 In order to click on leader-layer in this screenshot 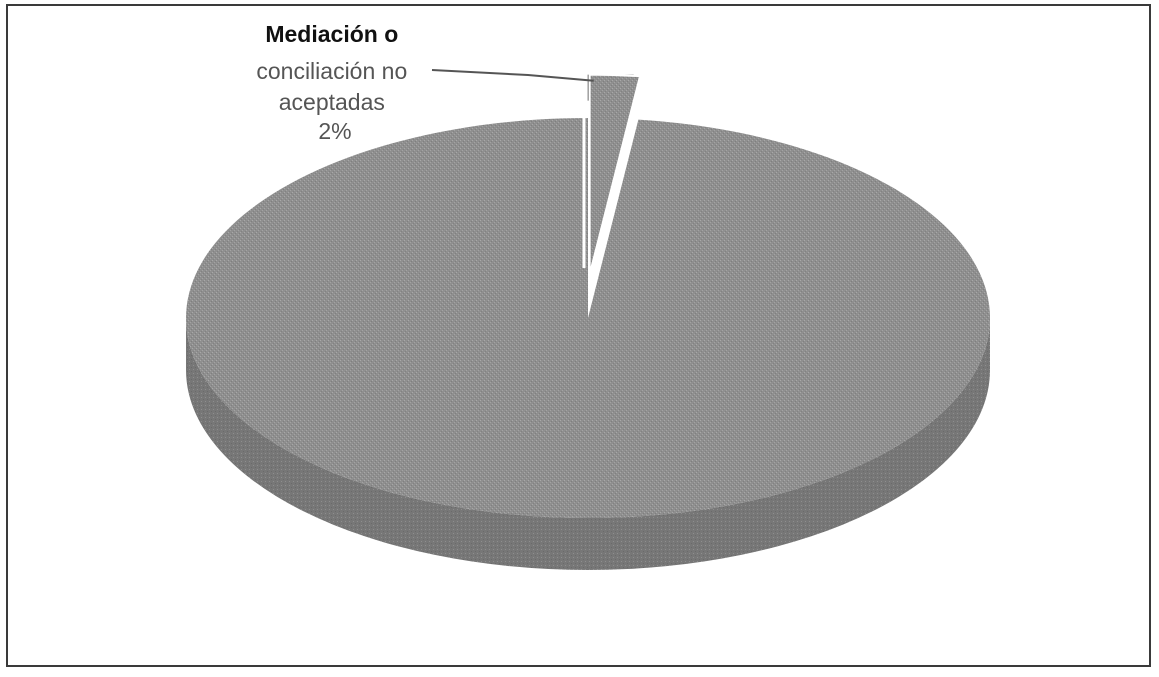, I will do `click(512, 75)`.